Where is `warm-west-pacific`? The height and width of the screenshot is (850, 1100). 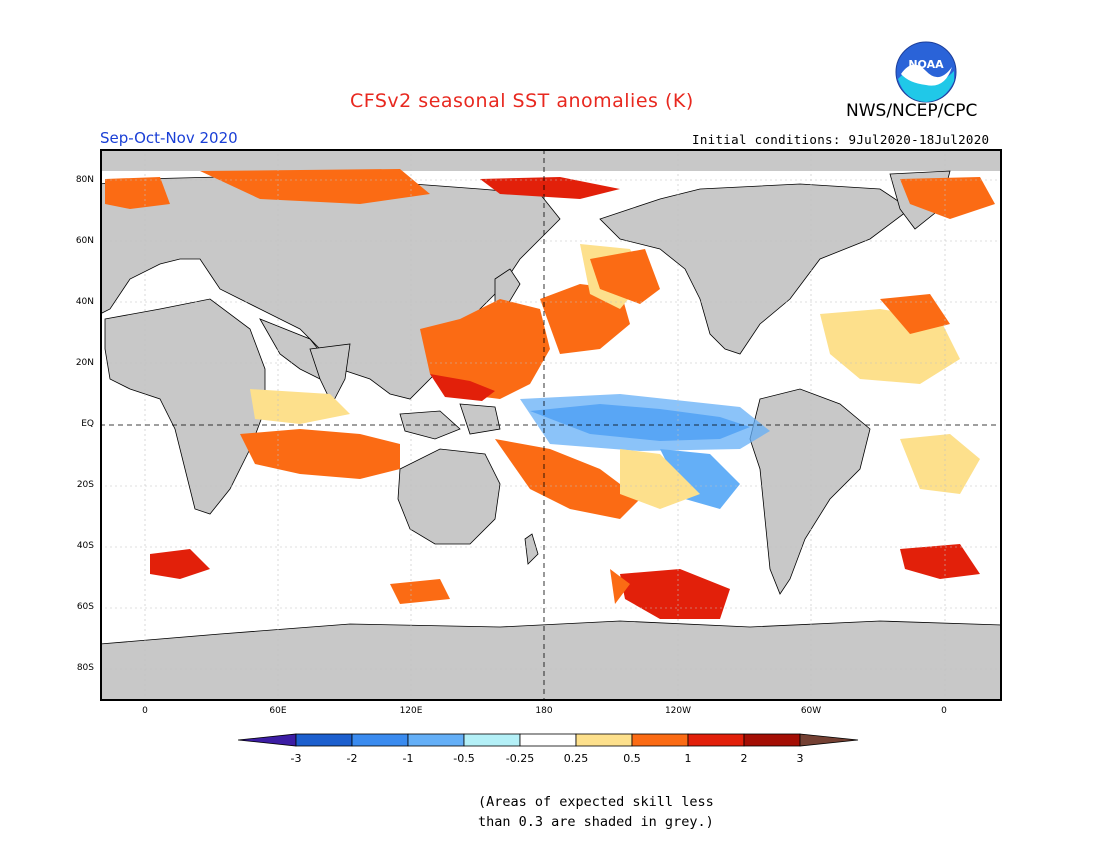 warm-west-pacific is located at coordinates (485, 349).